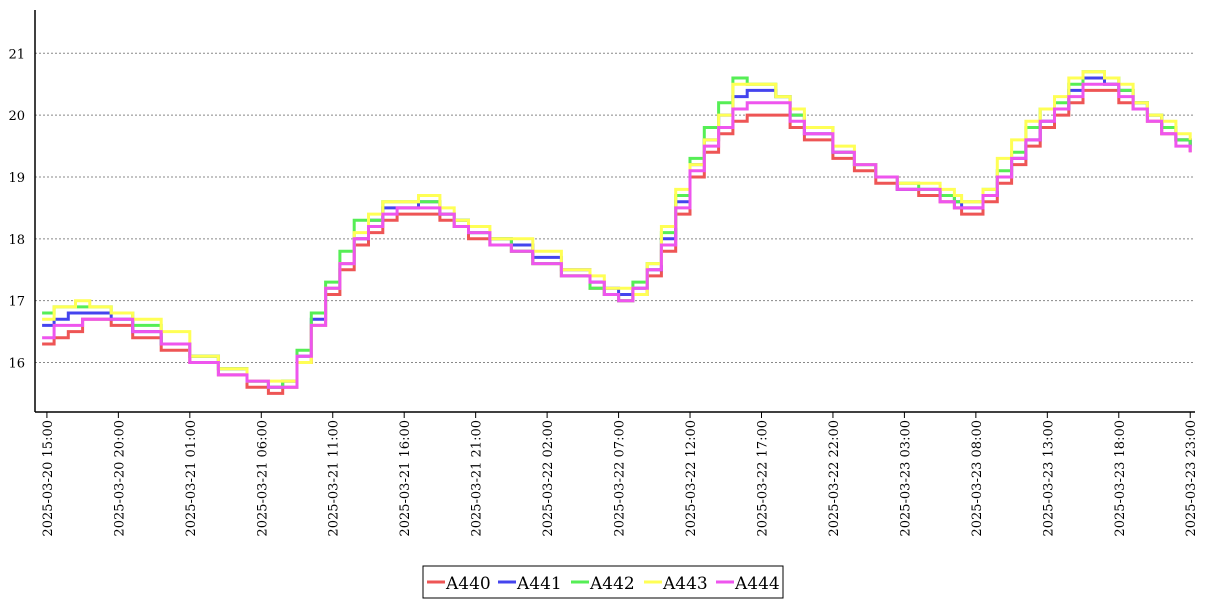 Image resolution: width=1207 pixels, height=600 pixels. Describe the element at coordinates (16, 116) in the screenshot. I see `y-tick-label: 20` at that location.